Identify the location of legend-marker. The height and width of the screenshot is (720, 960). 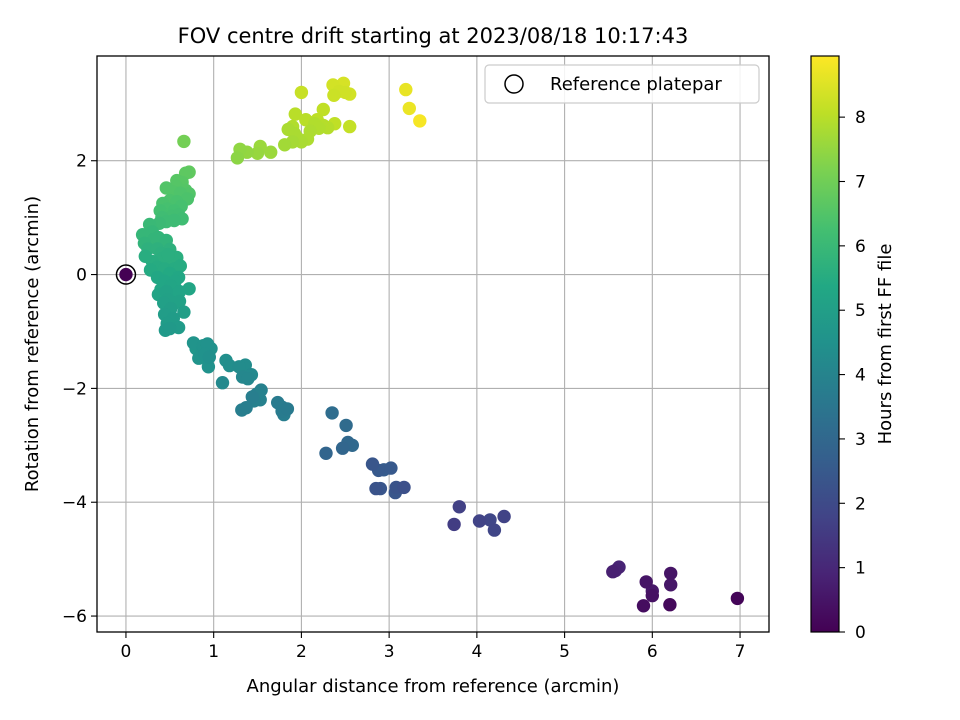
(514, 84).